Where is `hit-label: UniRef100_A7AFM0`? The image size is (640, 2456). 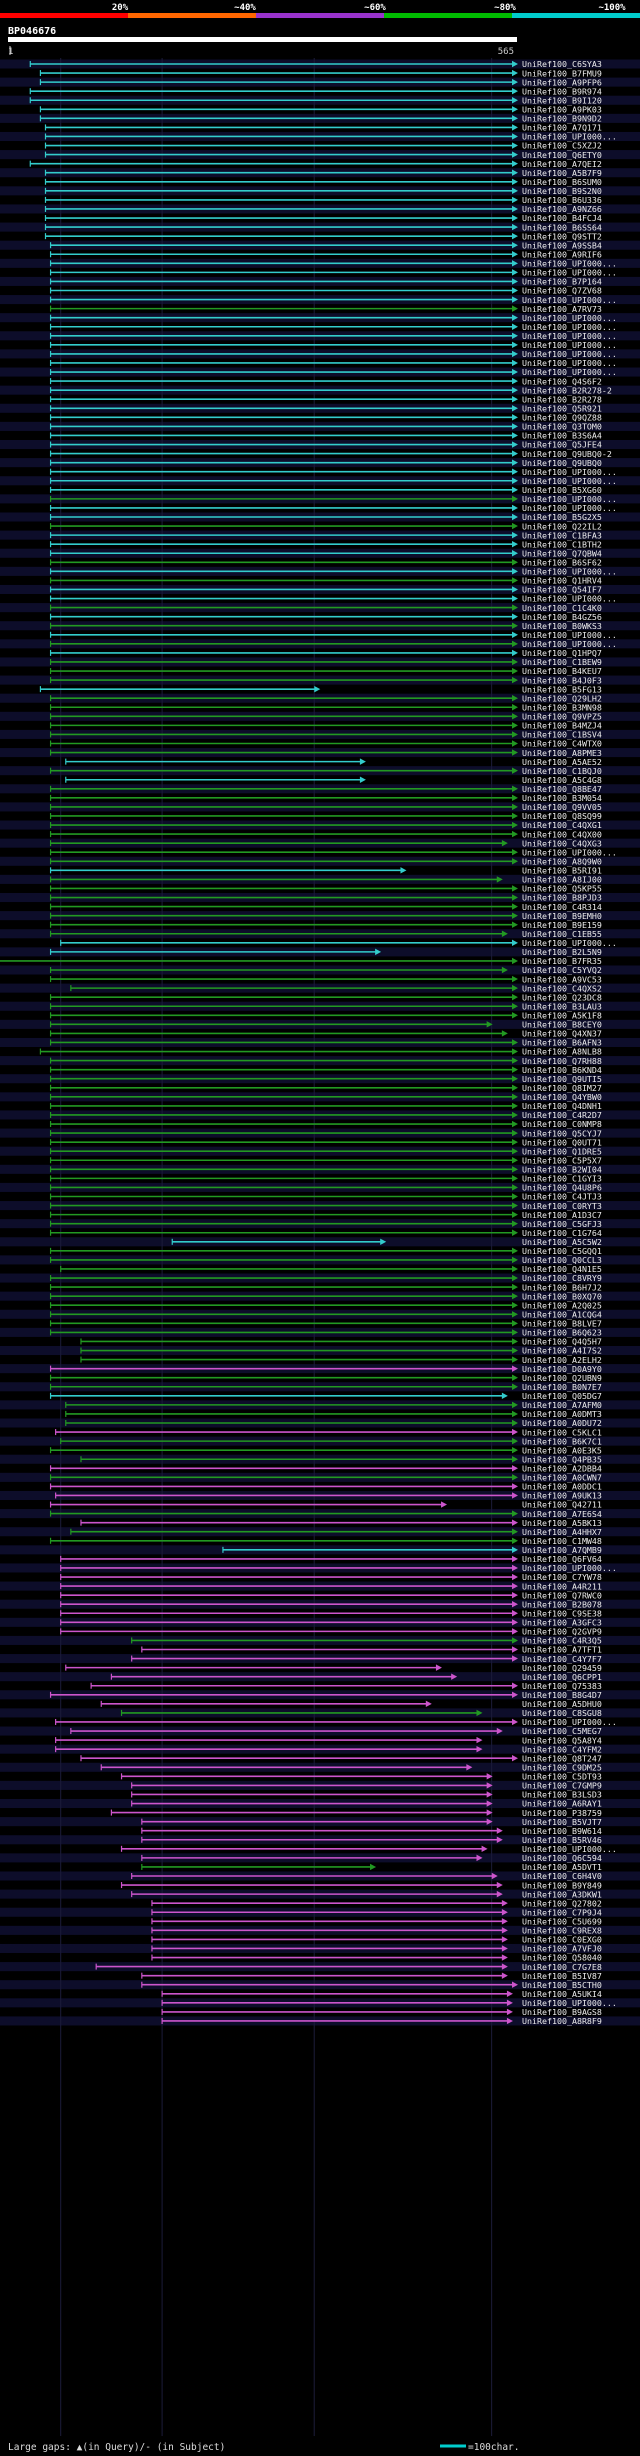 hit-label: UniRef100_A7AFM0 is located at coordinates (562, 1405).